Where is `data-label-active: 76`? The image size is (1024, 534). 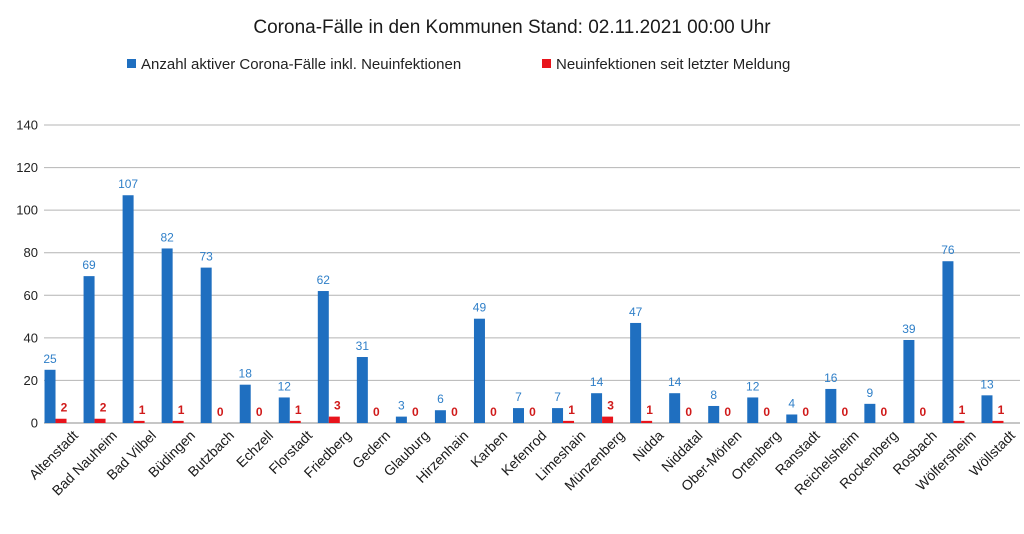 data-label-active: 76 is located at coordinates (948, 250).